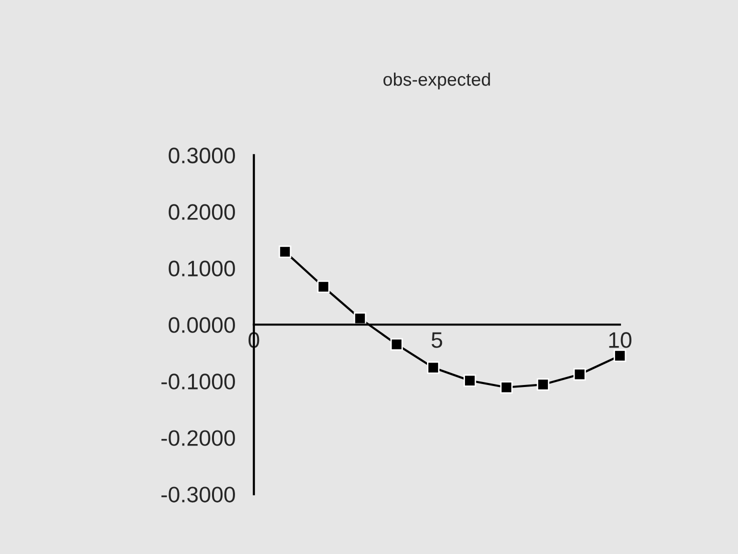 The image size is (738, 554). What do you see at coordinates (201, 156) in the screenshot?
I see `y-tick-label: 0.3000` at bounding box center [201, 156].